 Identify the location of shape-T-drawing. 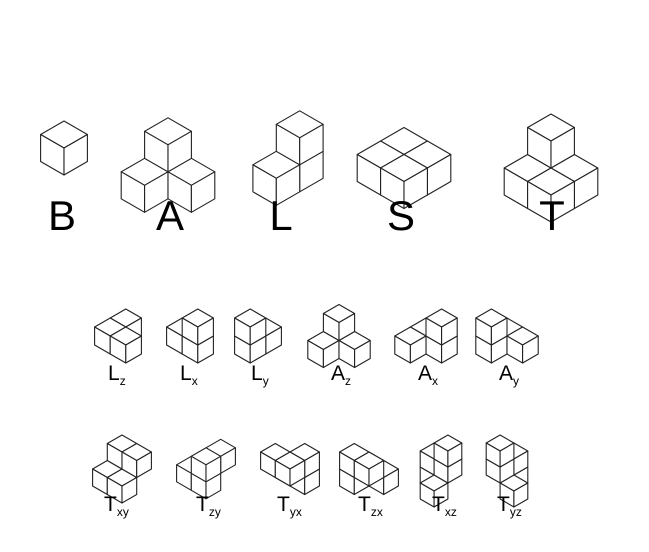
(551, 168).